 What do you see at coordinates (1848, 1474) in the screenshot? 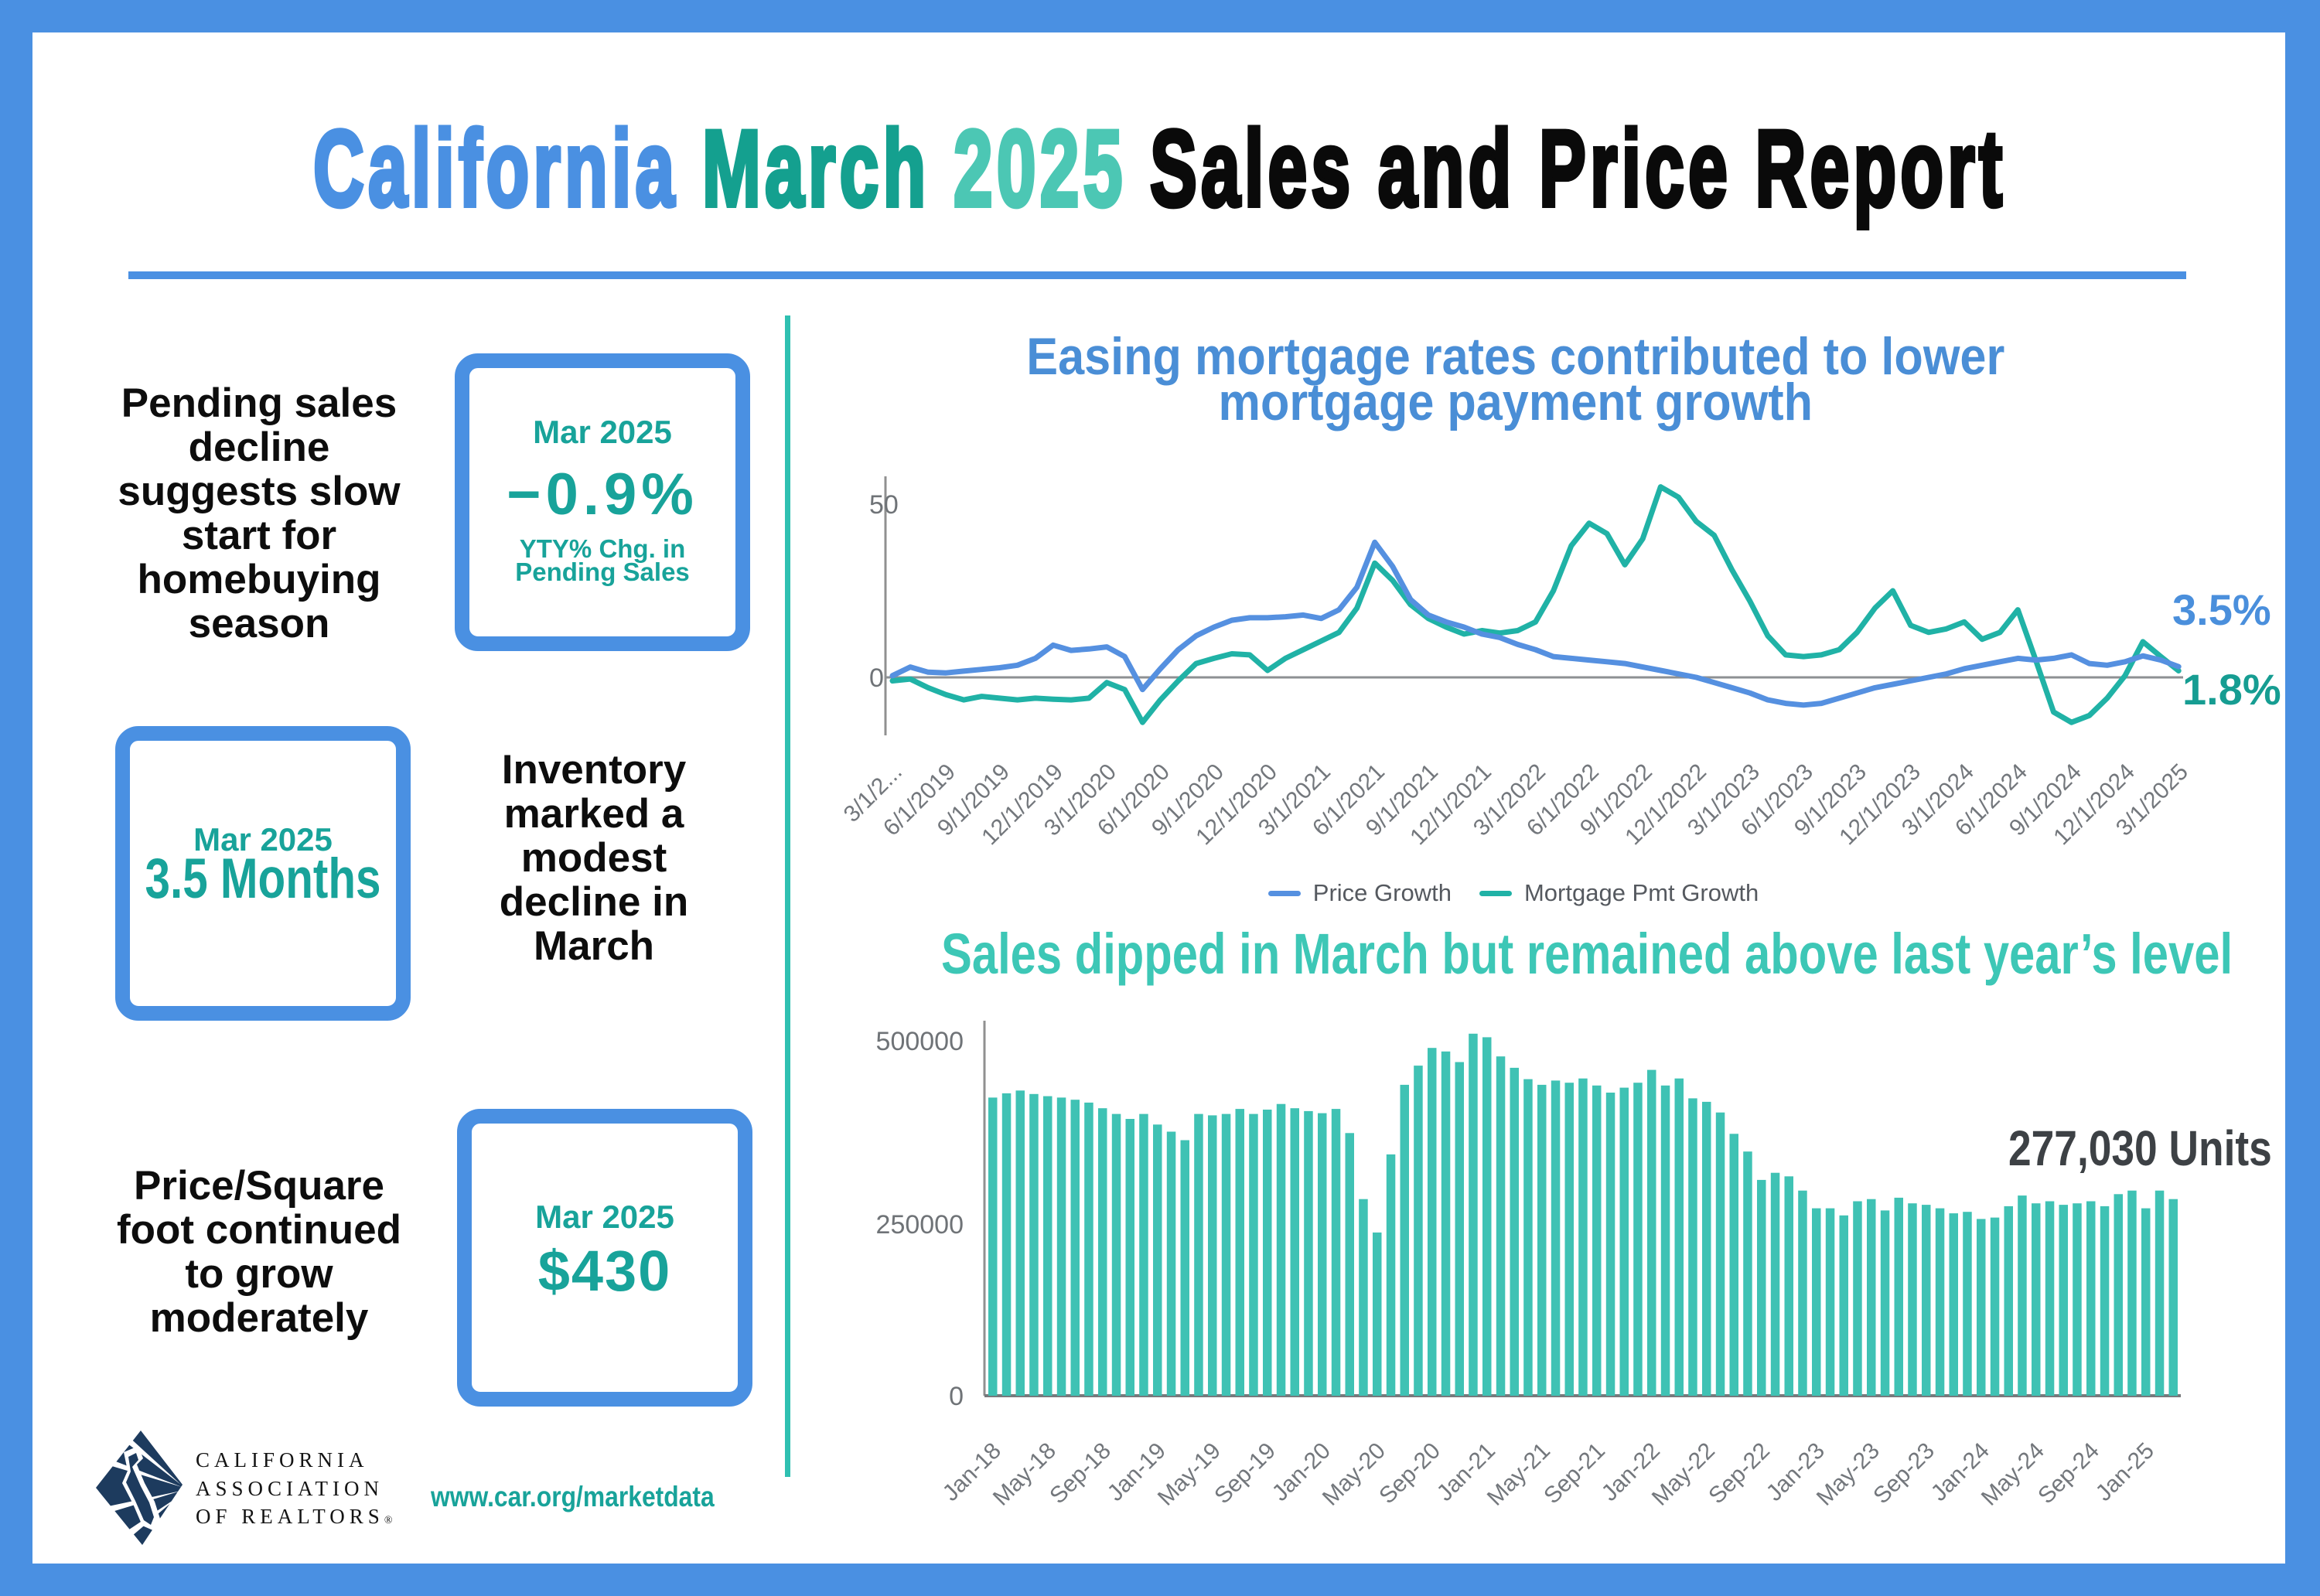
I see `svg-text: May-23` at bounding box center [1848, 1474].